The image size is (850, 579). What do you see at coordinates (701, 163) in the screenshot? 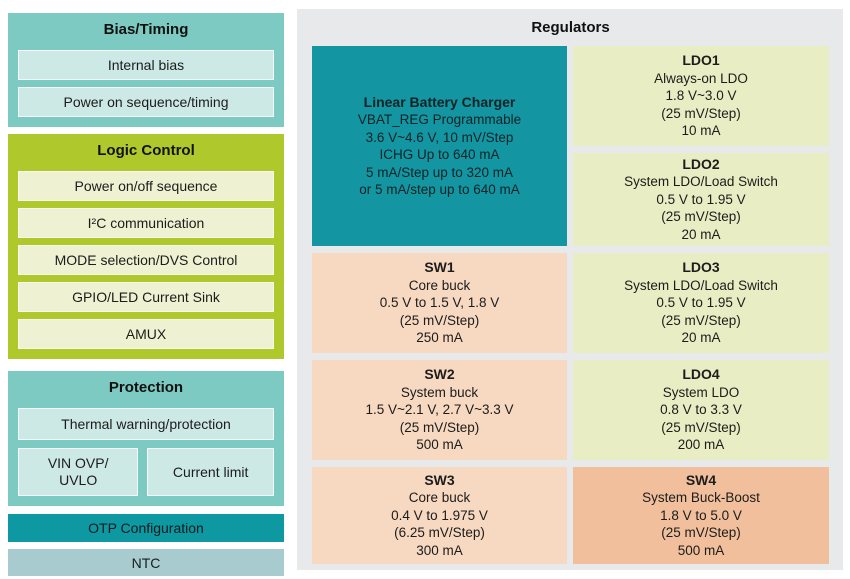
I see `ldo2-title: LDO2` at bounding box center [701, 163].